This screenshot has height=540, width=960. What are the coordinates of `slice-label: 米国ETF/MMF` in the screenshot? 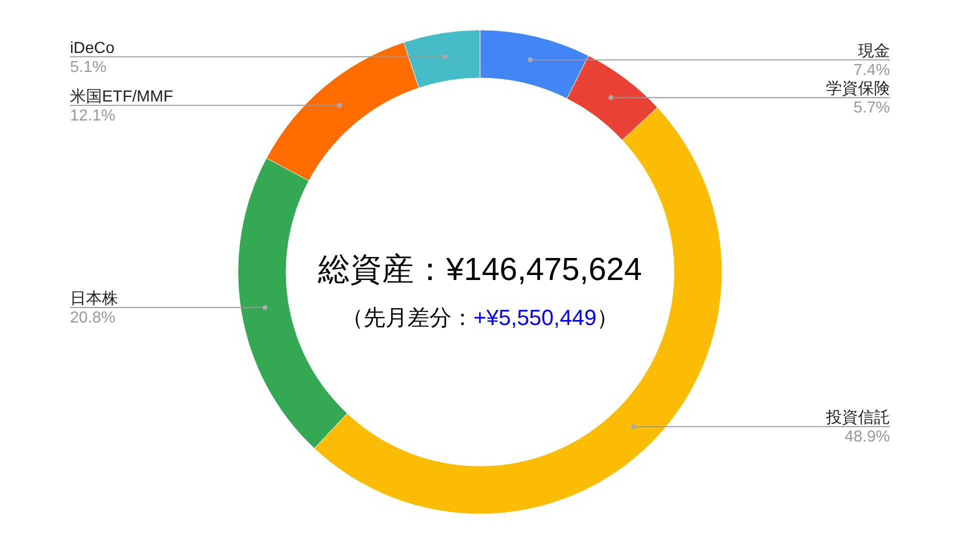 It's located at (122, 96).